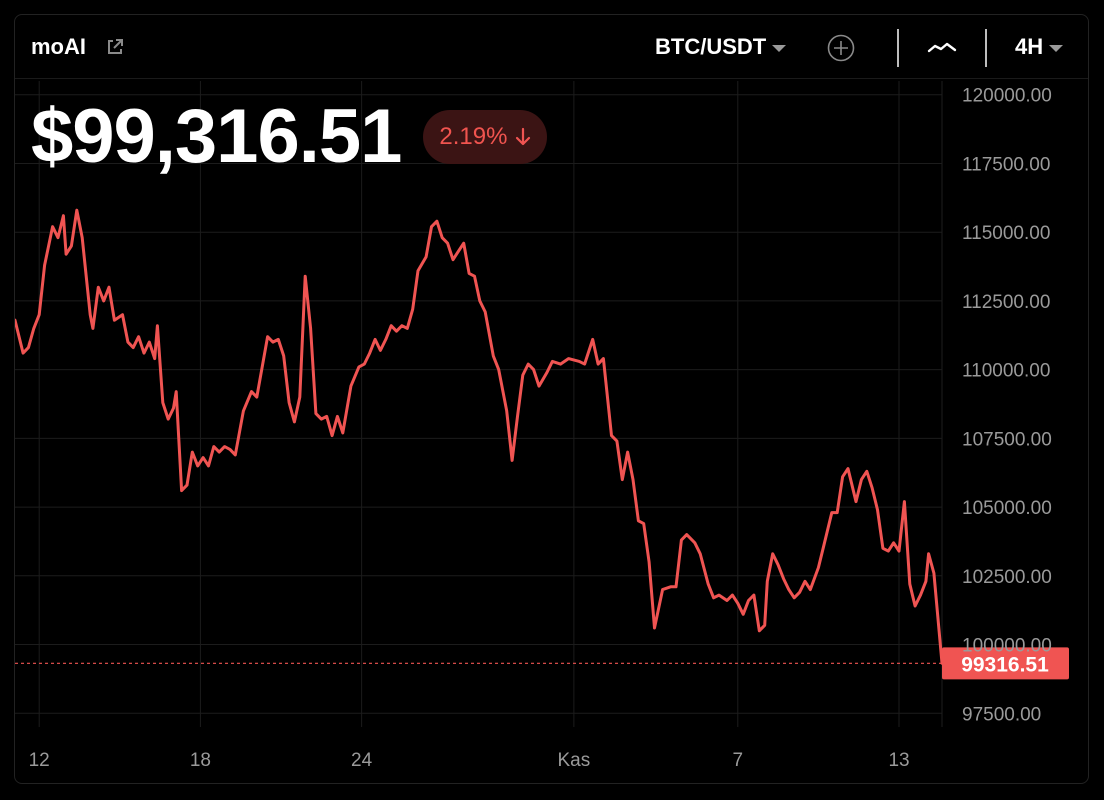  I want to click on plus-circle-icon, so click(841, 48).